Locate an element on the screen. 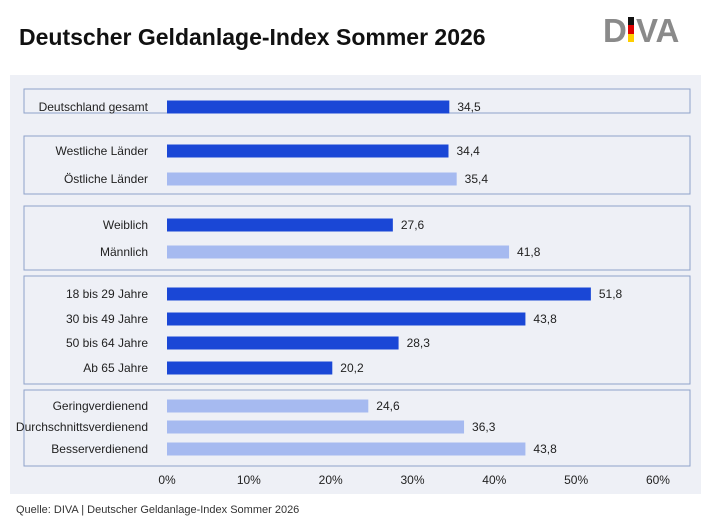 This screenshot has width=710, height=532. category-label: 30 bis 49 Jahre is located at coordinates (107, 319).